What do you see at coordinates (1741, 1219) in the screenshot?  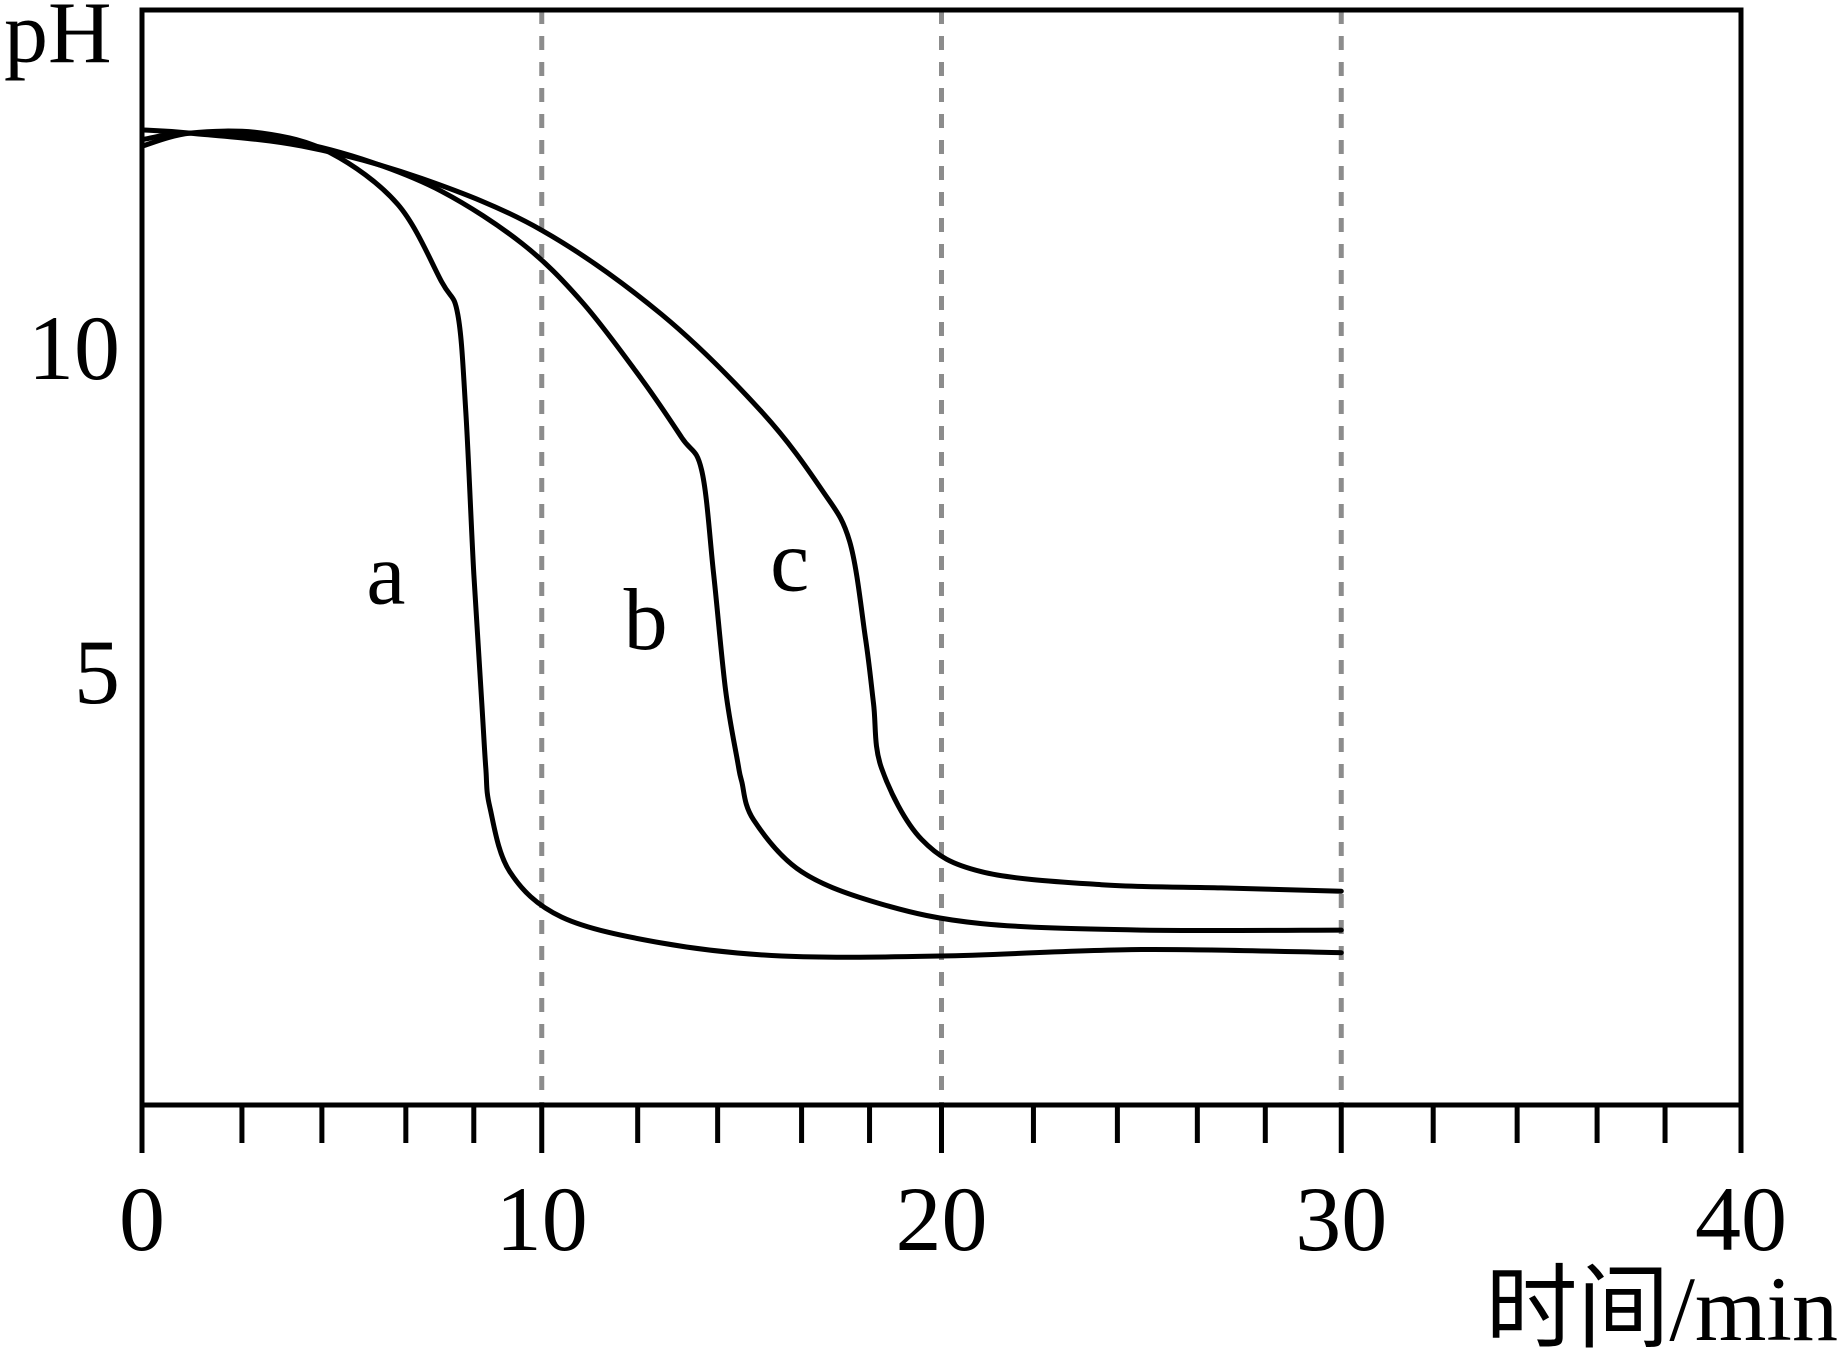 I see `x-tick-label-4: 40` at bounding box center [1741, 1219].